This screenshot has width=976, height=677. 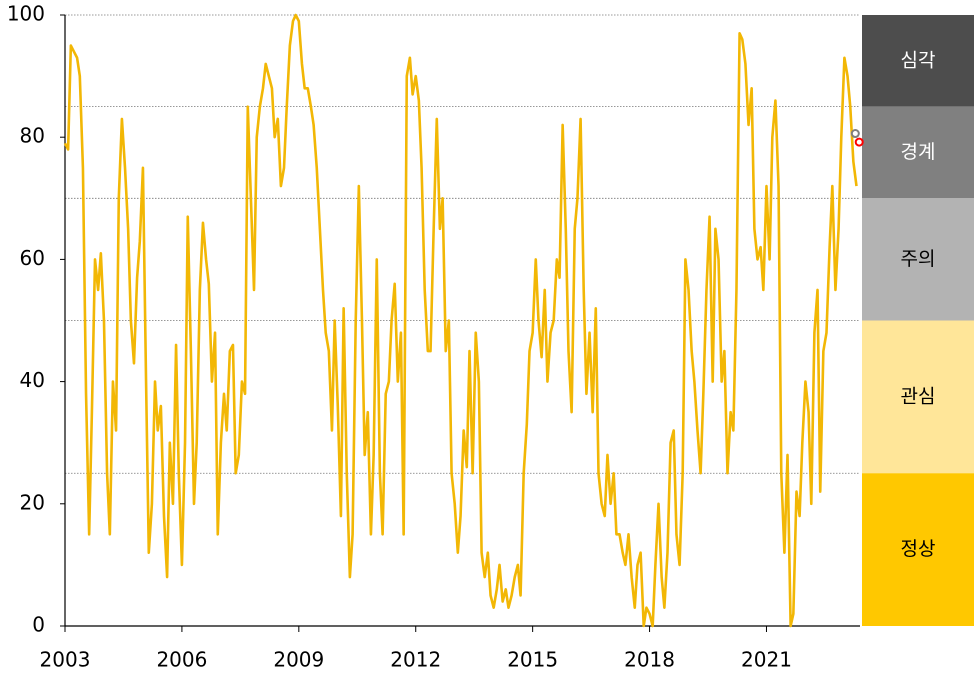 I want to click on x-tick-label: 2021, so click(x=766, y=660).